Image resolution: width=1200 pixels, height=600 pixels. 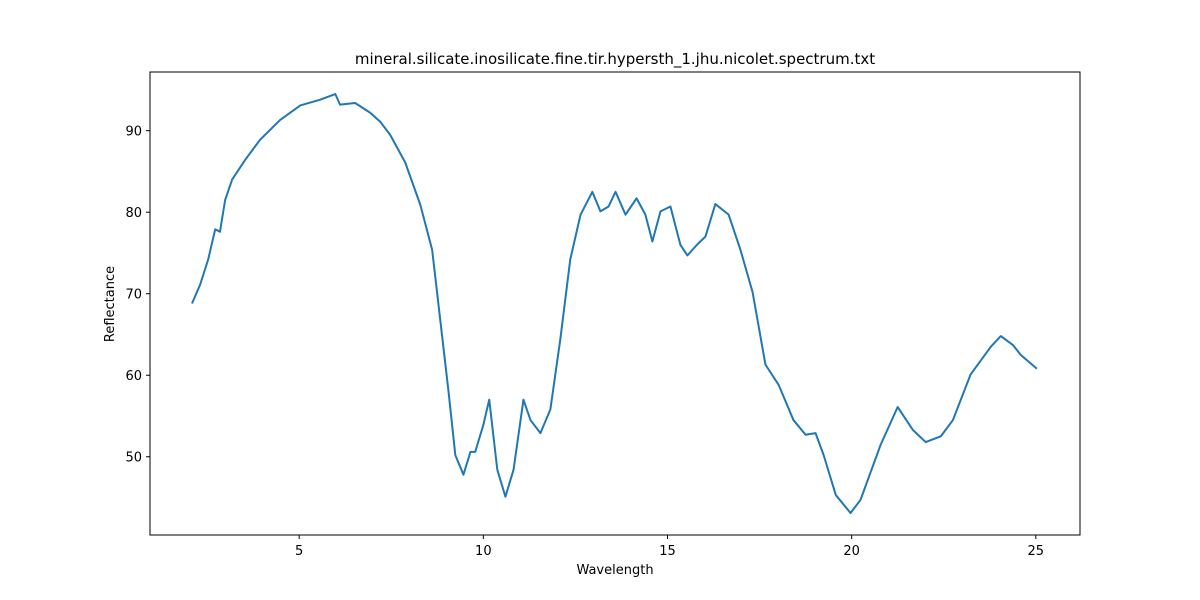 What do you see at coordinates (1036, 551) in the screenshot?
I see `x-tick-label: 25` at bounding box center [1036, 551].